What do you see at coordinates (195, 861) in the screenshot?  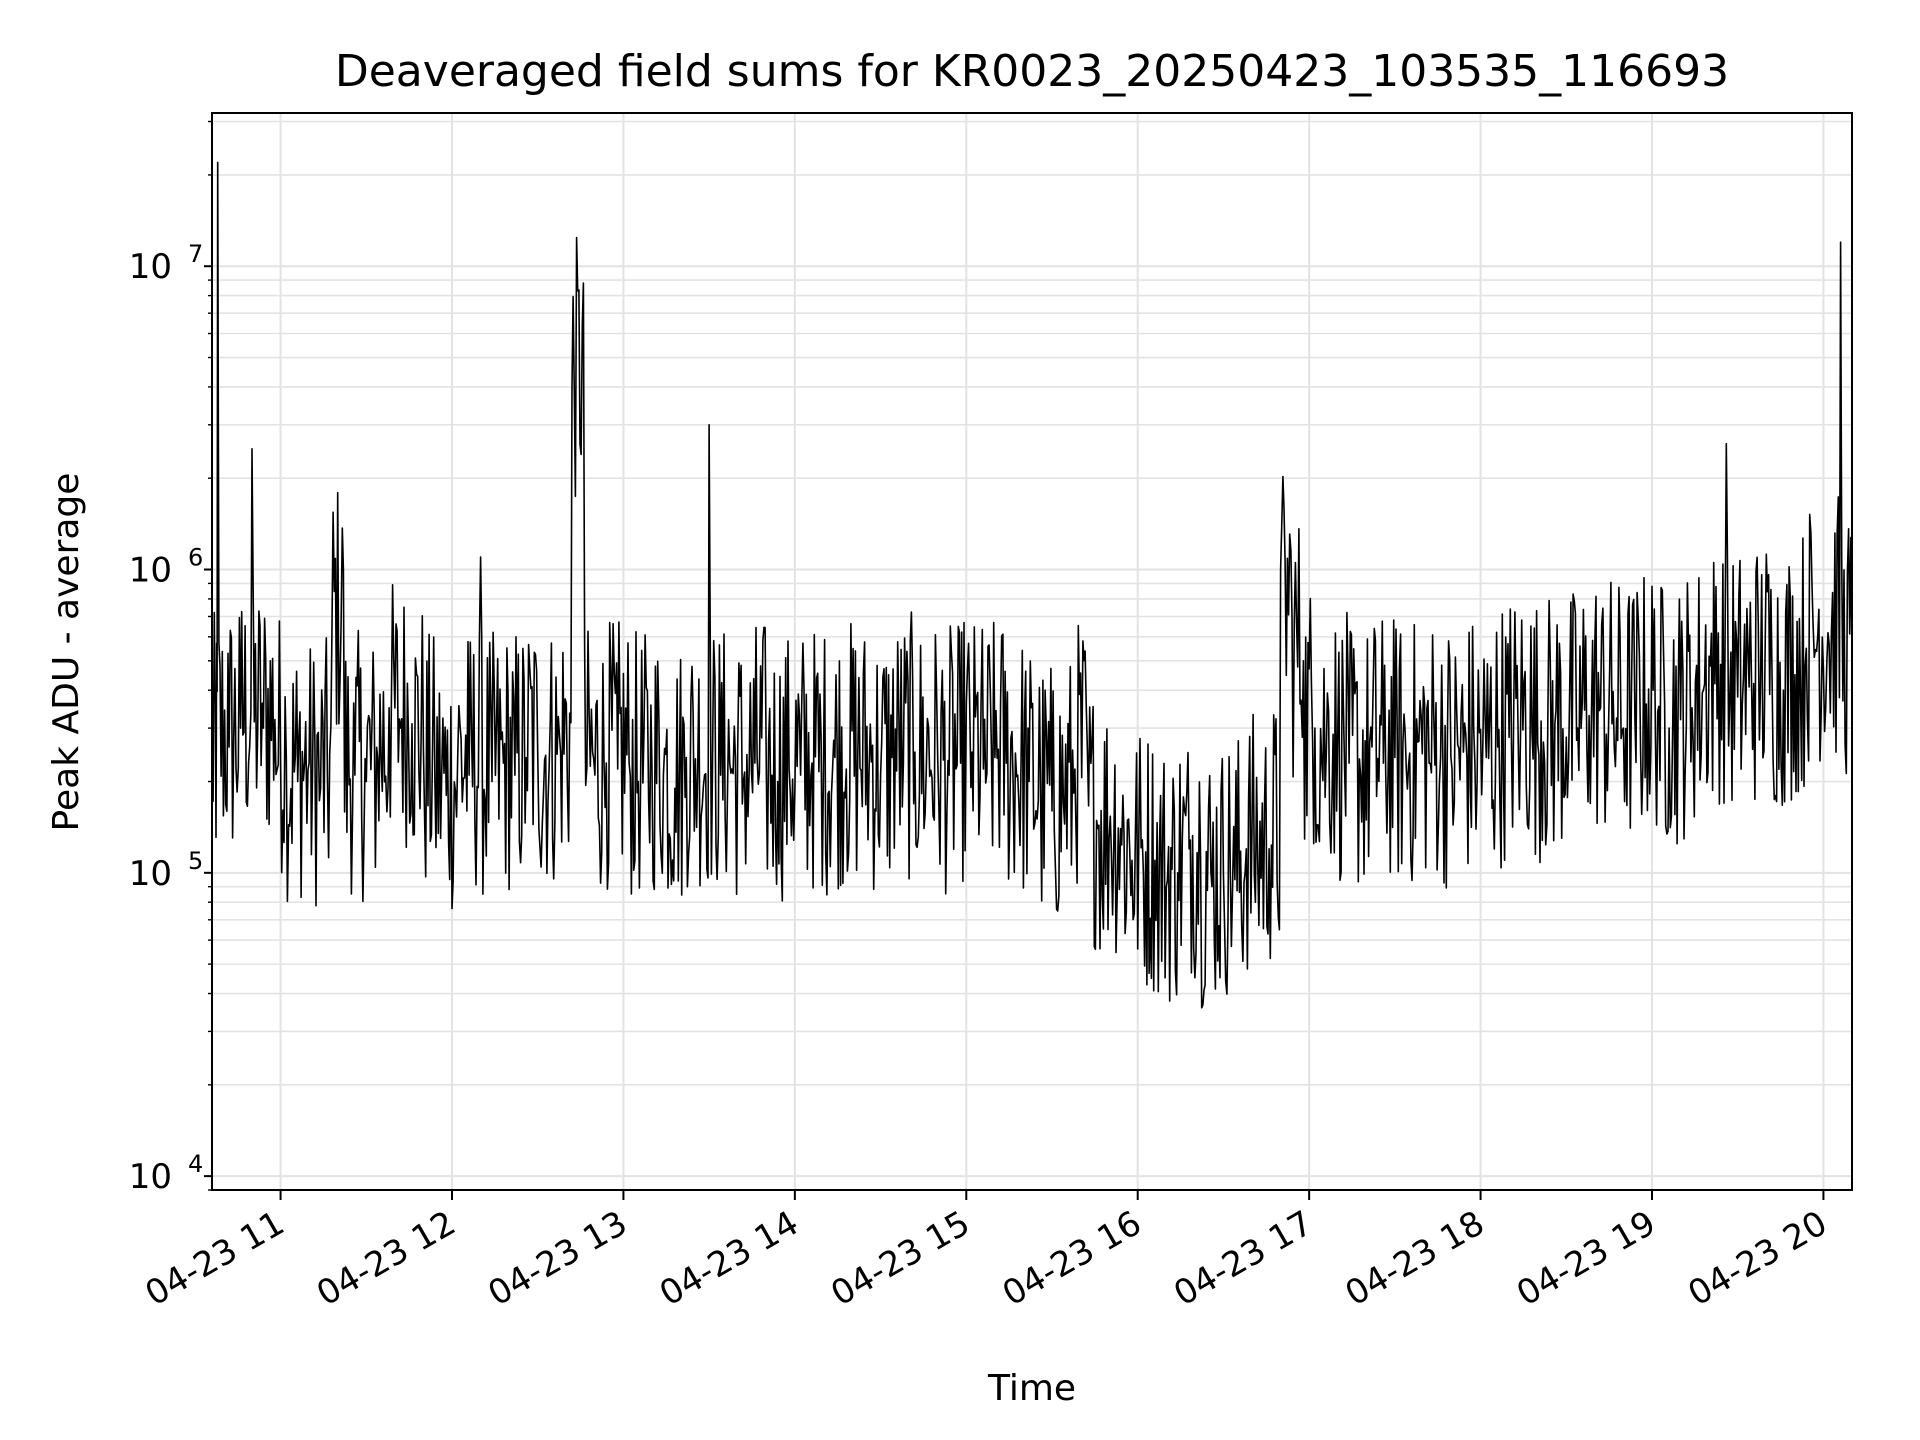 I see `y-tick-exponent: 5` at bounding box center [195, 861].